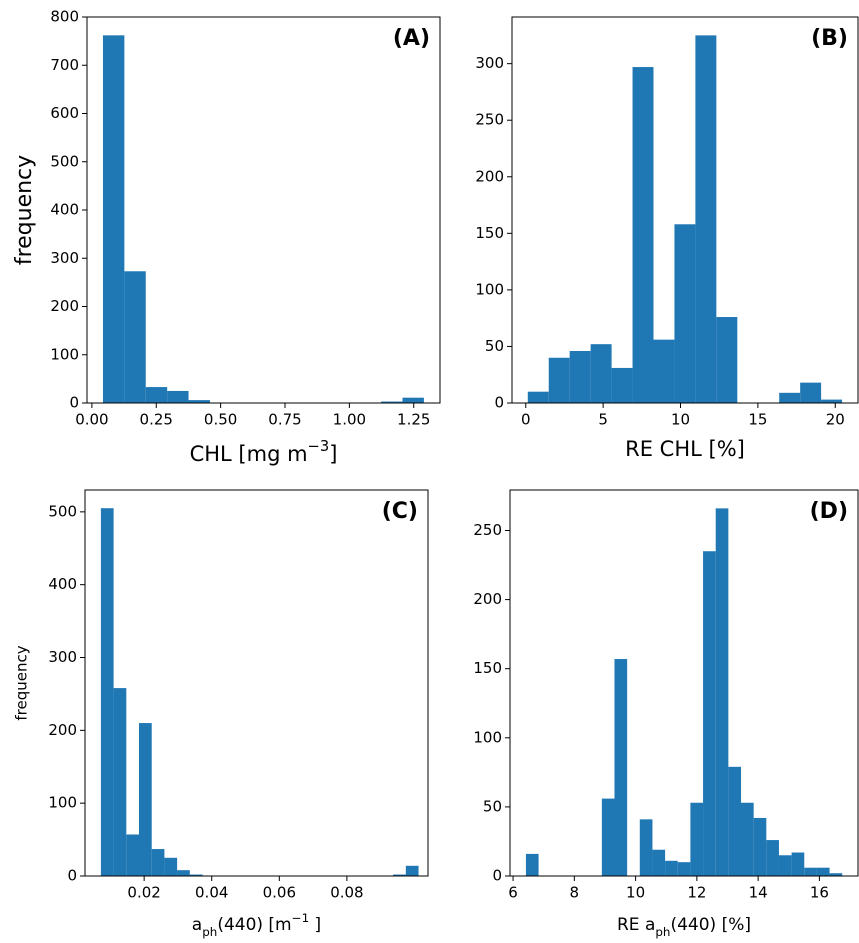 The width and height of the screenshot is (859, 943). Describe the element at coordinates (211, 893) in the screenshot. I see `x-tick-label: 0.04` at that location.